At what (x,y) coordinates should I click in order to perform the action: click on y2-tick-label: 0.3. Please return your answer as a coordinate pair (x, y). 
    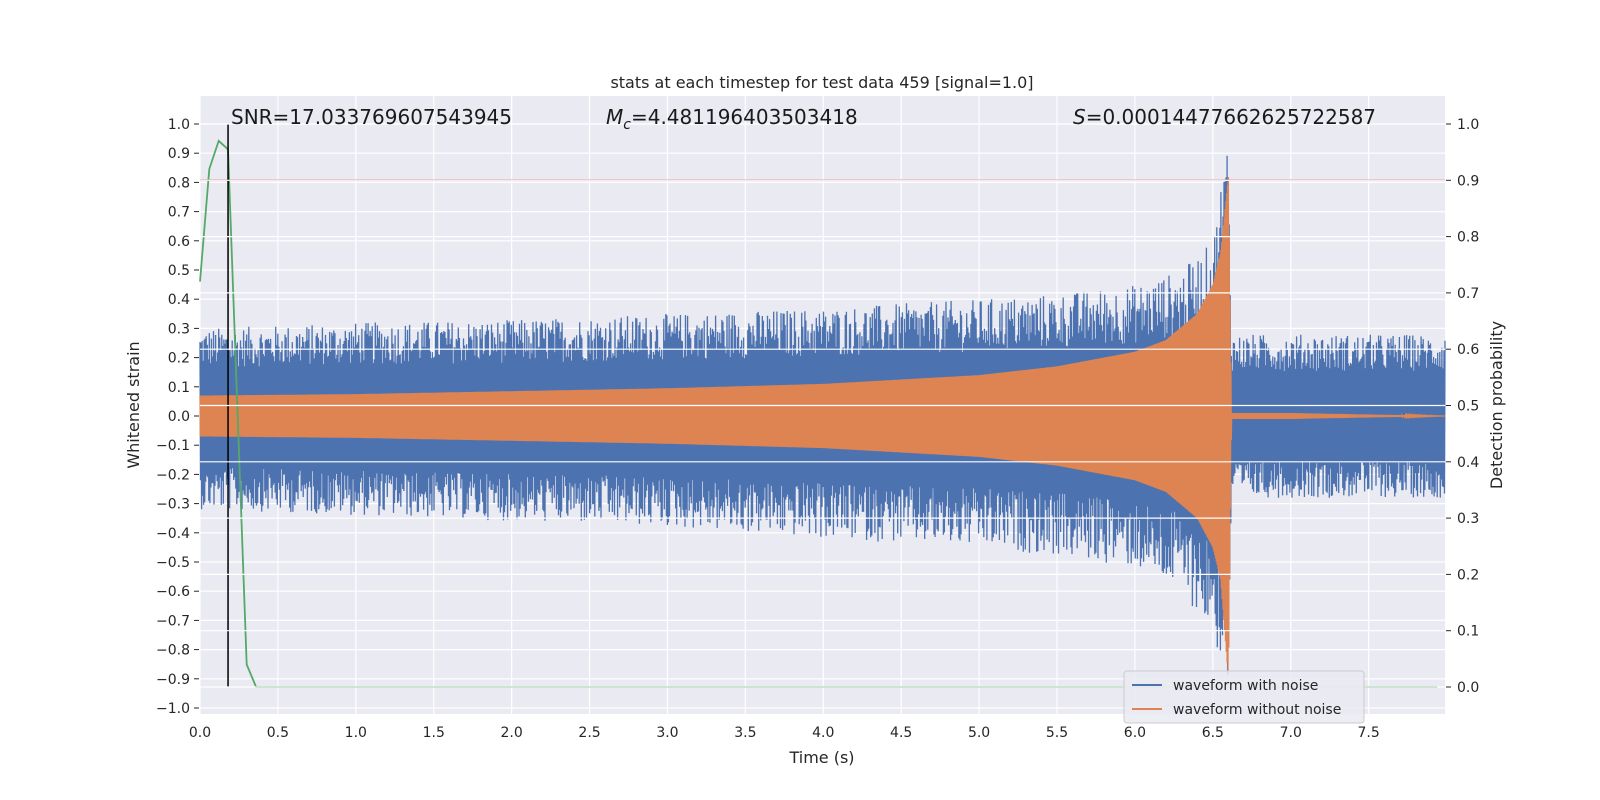
    Looking at the image, I should click on (1468, 519).